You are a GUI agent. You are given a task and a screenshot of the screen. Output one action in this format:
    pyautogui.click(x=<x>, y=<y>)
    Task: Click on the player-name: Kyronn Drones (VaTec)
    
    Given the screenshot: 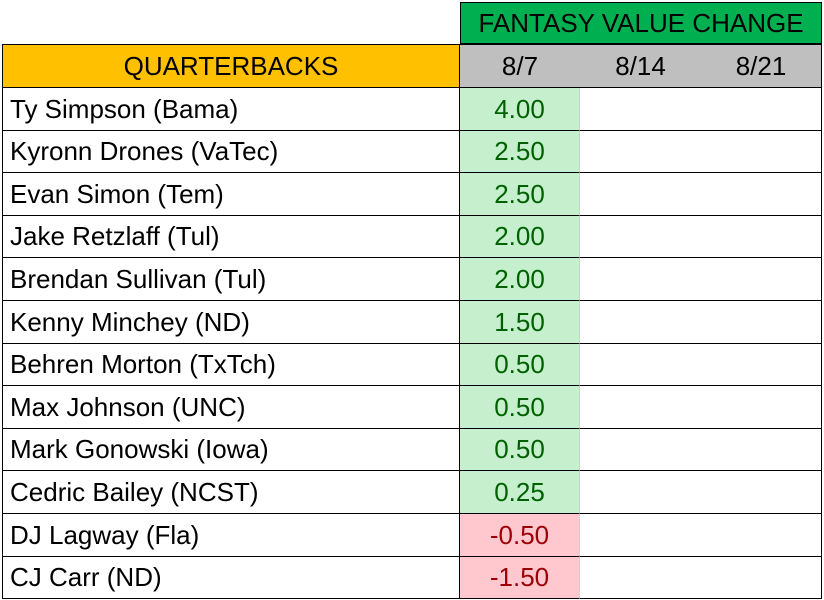 What is the action you would take?
    pyautogui.click(x=231, y=152)
    